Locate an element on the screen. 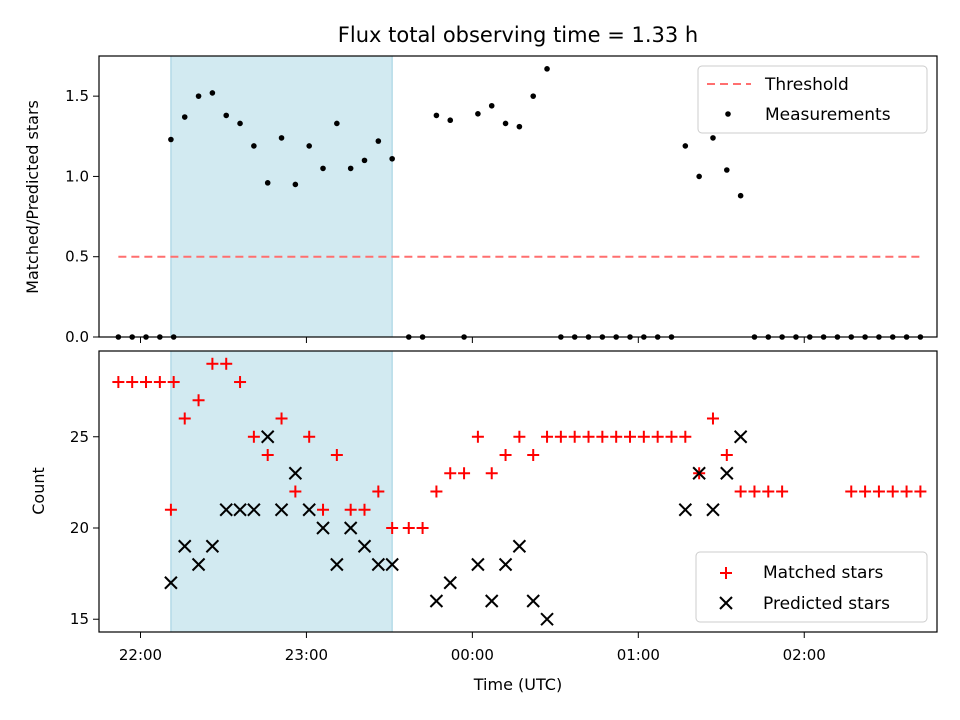 The image size is (960, 720). matched-legend-swatch is located at coordinates (726, 573).